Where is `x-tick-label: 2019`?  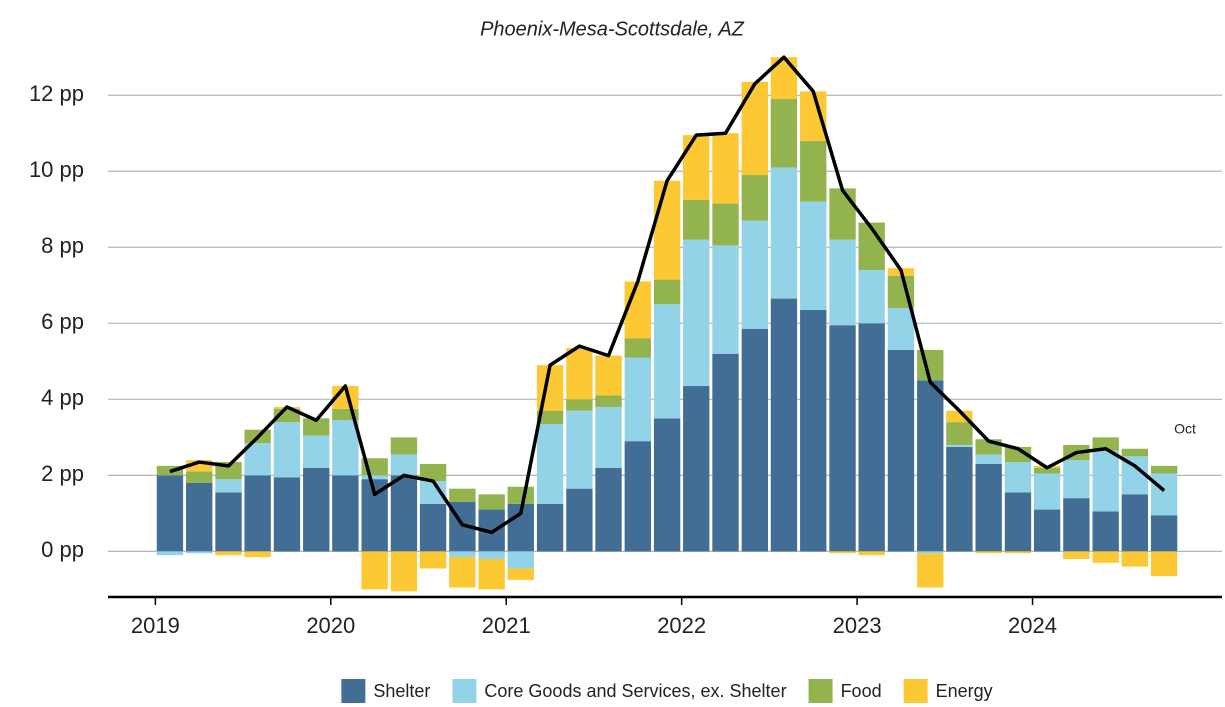
x-tick-label: 2019 is located at coordinates (155, 625).